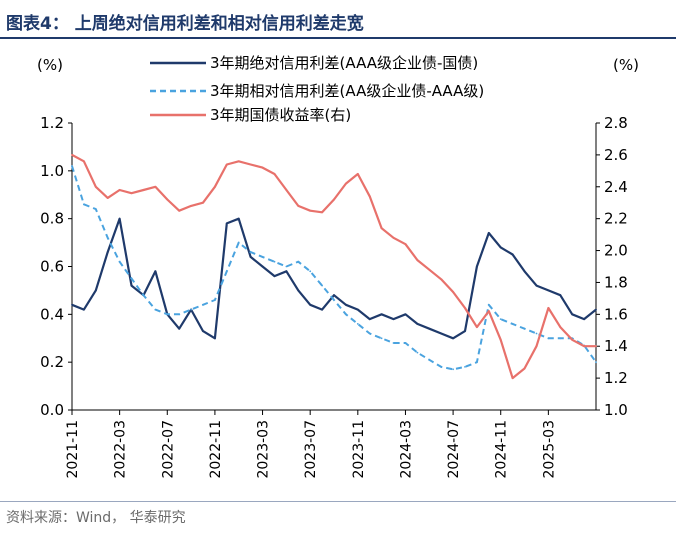 This screenshot has height=536, width=676. What do you see at coordinates (338, 38) in the screenshot?
I see `title-rule` at bounding box center [338, 38].